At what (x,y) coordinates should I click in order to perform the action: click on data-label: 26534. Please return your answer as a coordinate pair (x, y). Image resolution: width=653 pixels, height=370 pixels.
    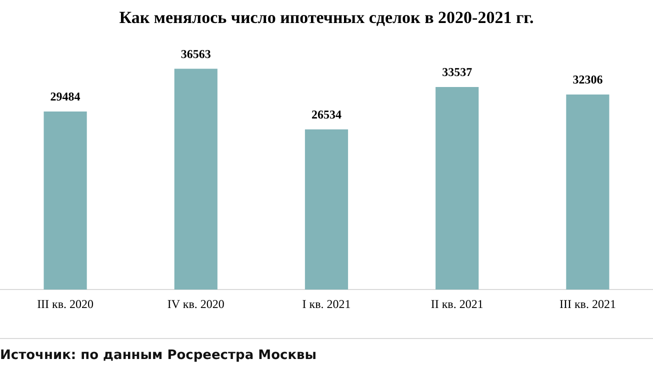
    Looking at the image, I should click on (327, 114).